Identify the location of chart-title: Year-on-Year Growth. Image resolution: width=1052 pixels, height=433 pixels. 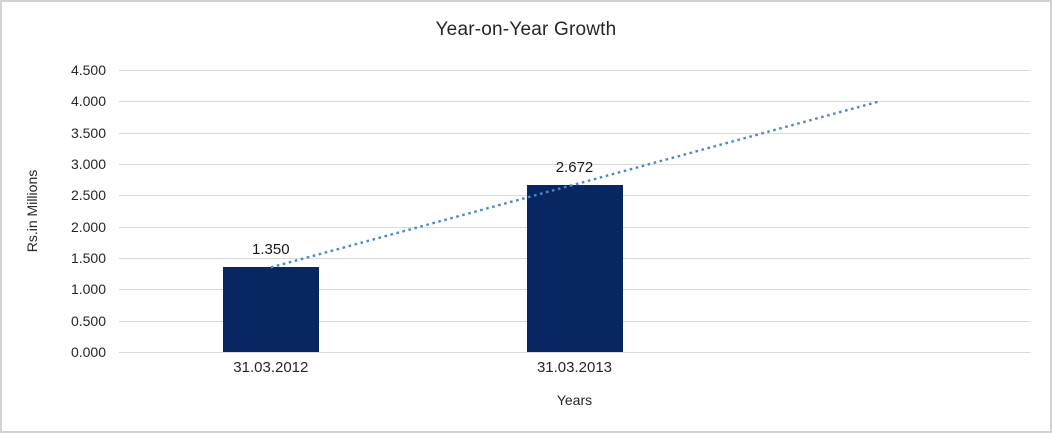
(526, 29).